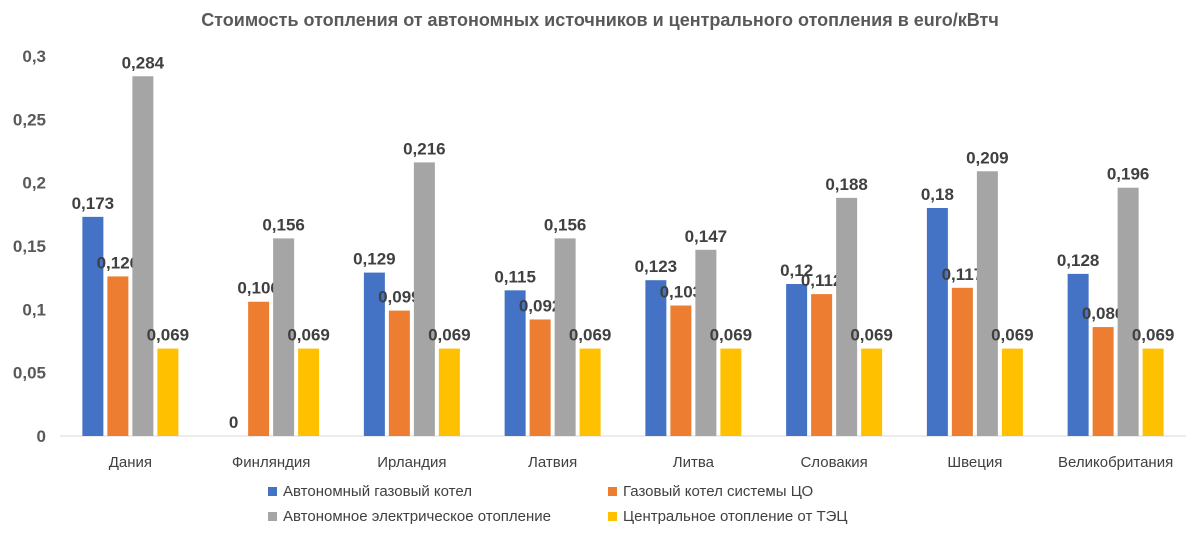 The image size is (1200, 542). Describe the element at coordinates (41, 436) in the screenshot. I see `y-tick-label: 0` at that location.